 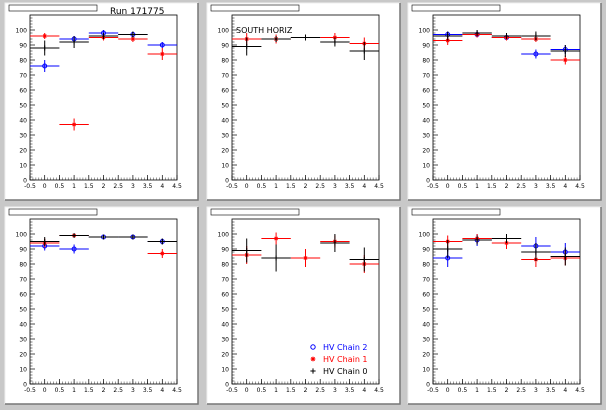 I want to click on legend: HV Chain 2 HV Chain 1 HV Chain 0, so click(x=339, y=359).